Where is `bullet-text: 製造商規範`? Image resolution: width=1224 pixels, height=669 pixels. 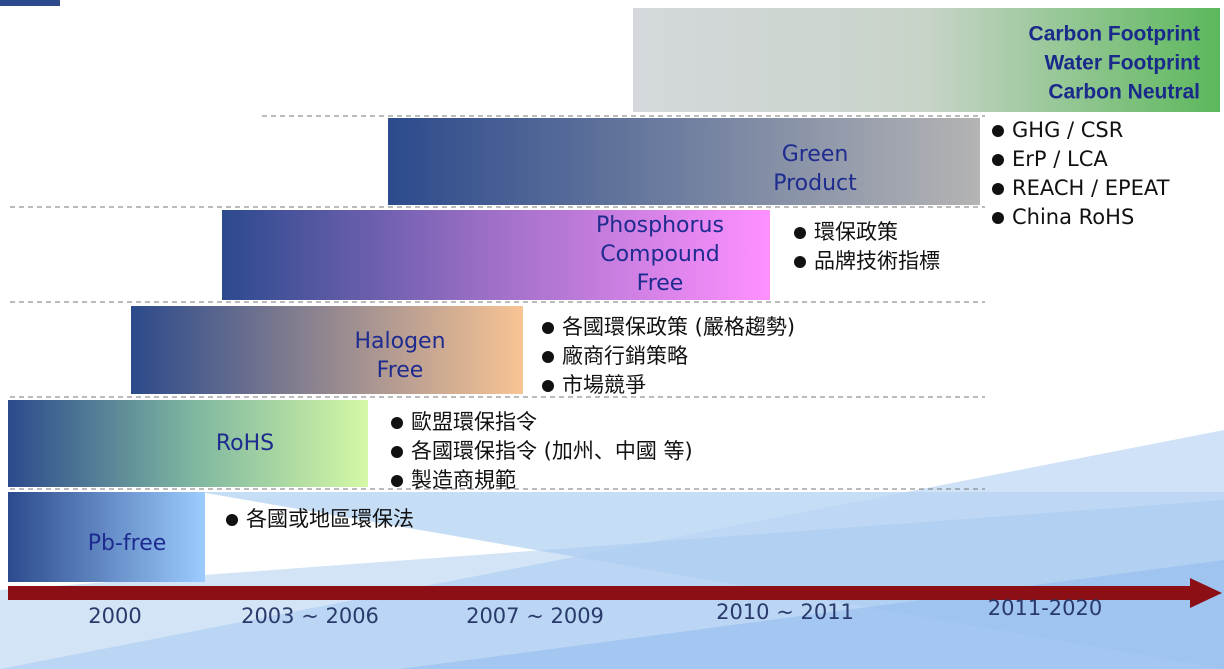
bullet-text: 製造商規範 is located at coordinates (463, 480).